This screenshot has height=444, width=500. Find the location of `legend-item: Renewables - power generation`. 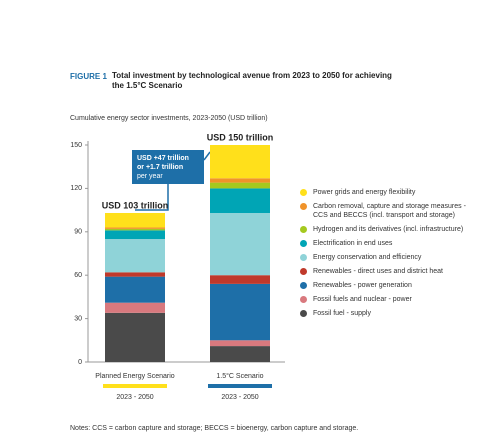

legend-item: Renewables - power generation is located at coordinates (385, 285).